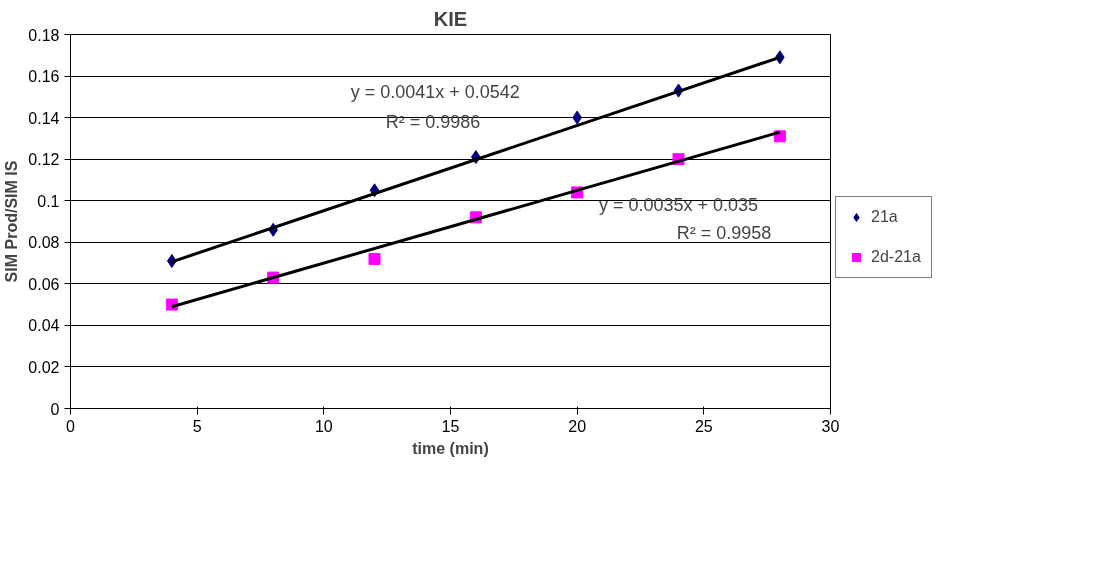 This screenshot has width=1094, height=576. I want to click on y-tick-label: 0.18, so click(44, 35).